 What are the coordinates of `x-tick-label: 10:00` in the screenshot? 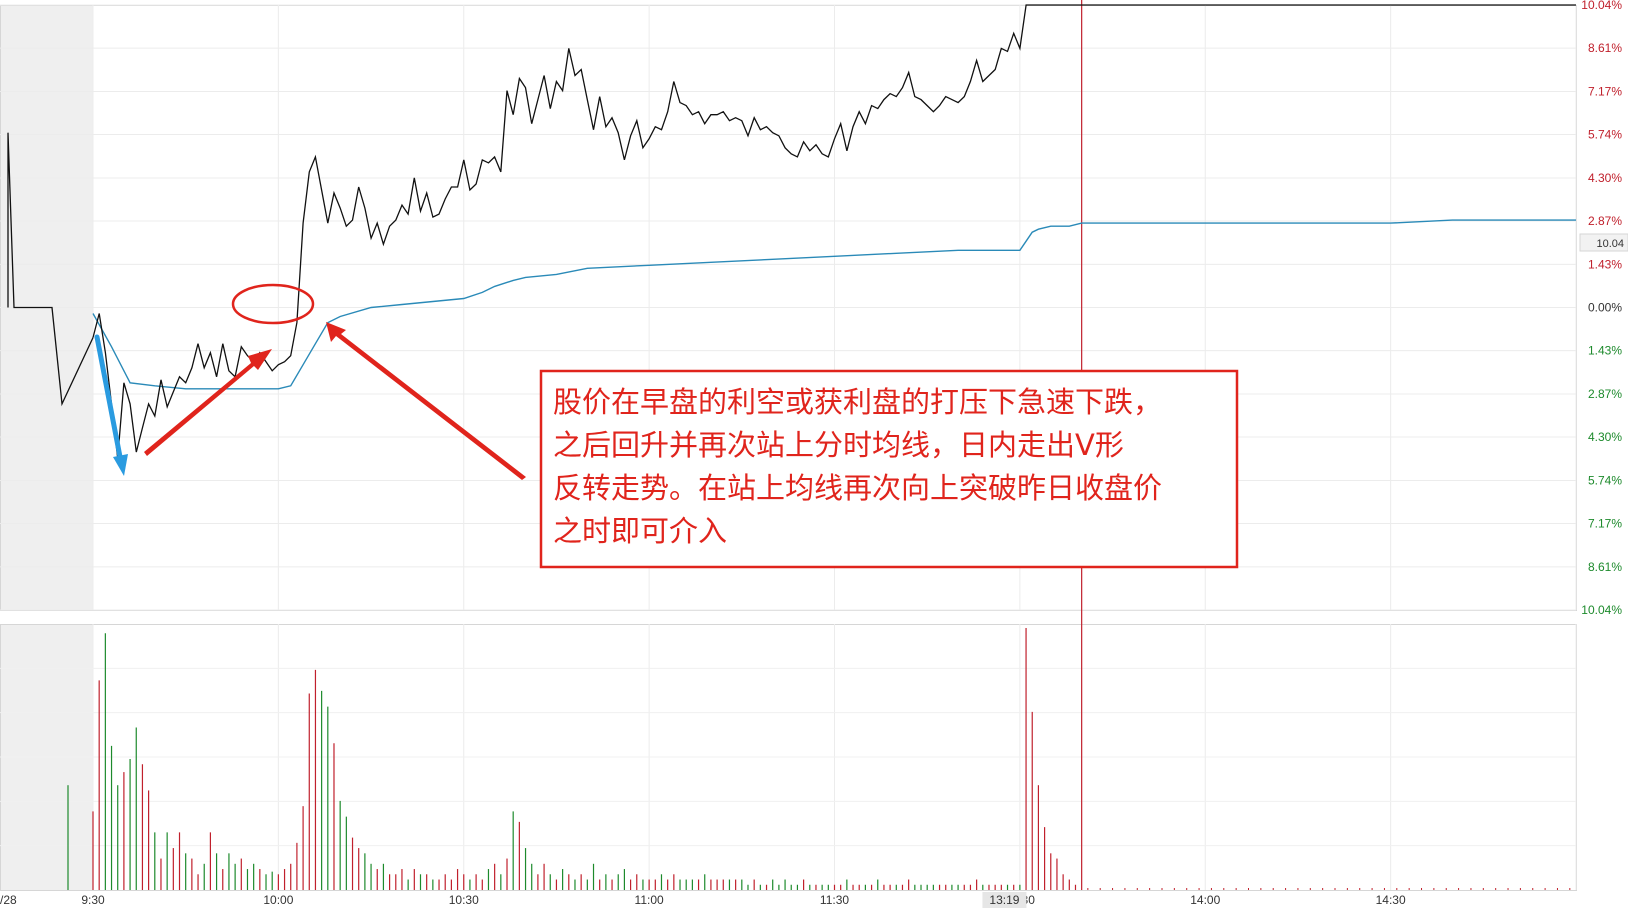 It's located at (278, 900).